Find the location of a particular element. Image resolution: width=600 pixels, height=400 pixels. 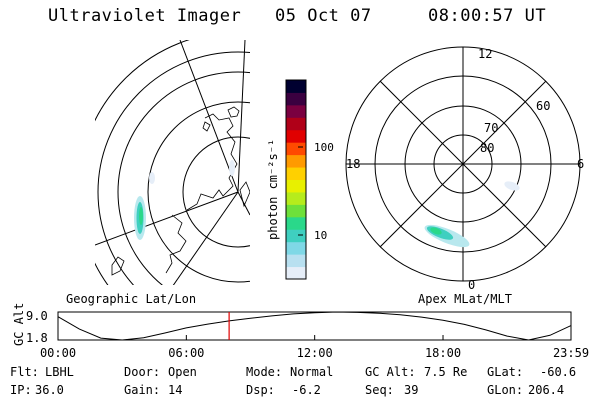

mlat-60-label: 60 is located at coordinates (543, 106).